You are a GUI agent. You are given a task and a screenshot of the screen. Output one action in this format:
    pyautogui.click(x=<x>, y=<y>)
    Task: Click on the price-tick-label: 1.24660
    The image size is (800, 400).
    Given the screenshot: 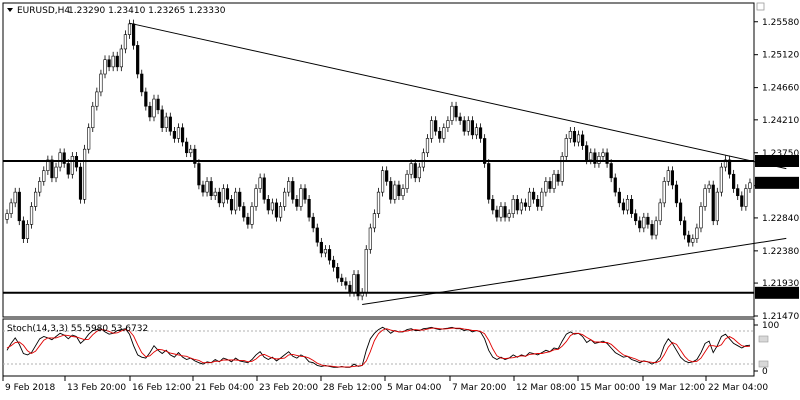 What is the action you would take?
    pyautogui.click(x=780, y=89)
    